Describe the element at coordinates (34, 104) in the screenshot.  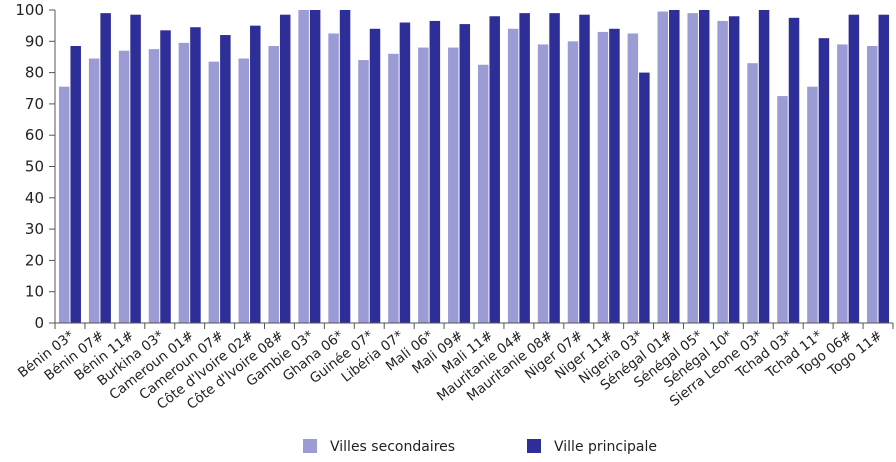
I see `y-tick-label: 70` at that location.